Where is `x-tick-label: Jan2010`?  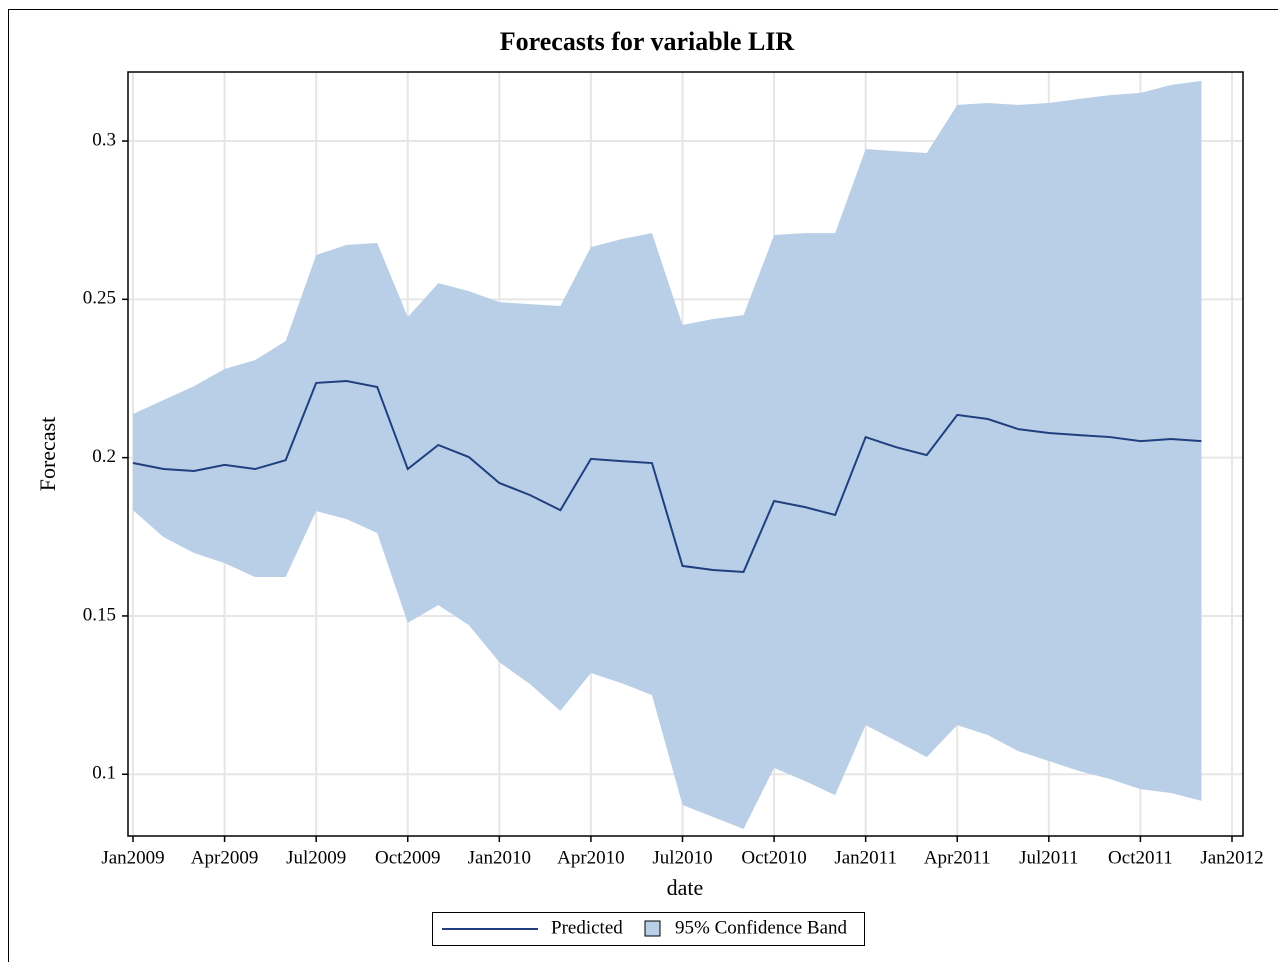
x-tick-label: Jan2010 is located at coordinates (499, 857).